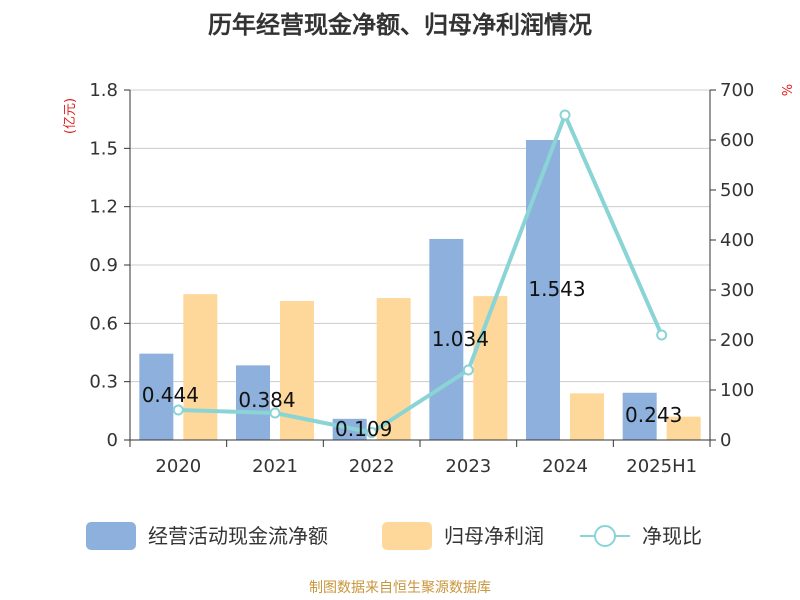  What do you see at coordinates (372, 466) in the screenshot?
I see `x-axis-tick-label: 2022` at bounding box center [372, 466].